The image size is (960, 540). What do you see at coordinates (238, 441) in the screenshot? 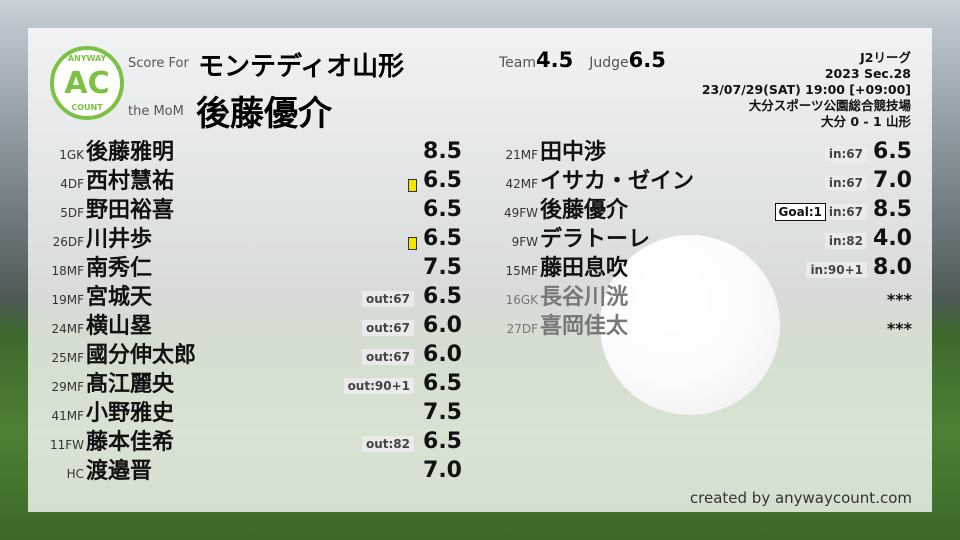
I see `player-row: 11FW 藤本佳希` at bounding box center [238, 441].